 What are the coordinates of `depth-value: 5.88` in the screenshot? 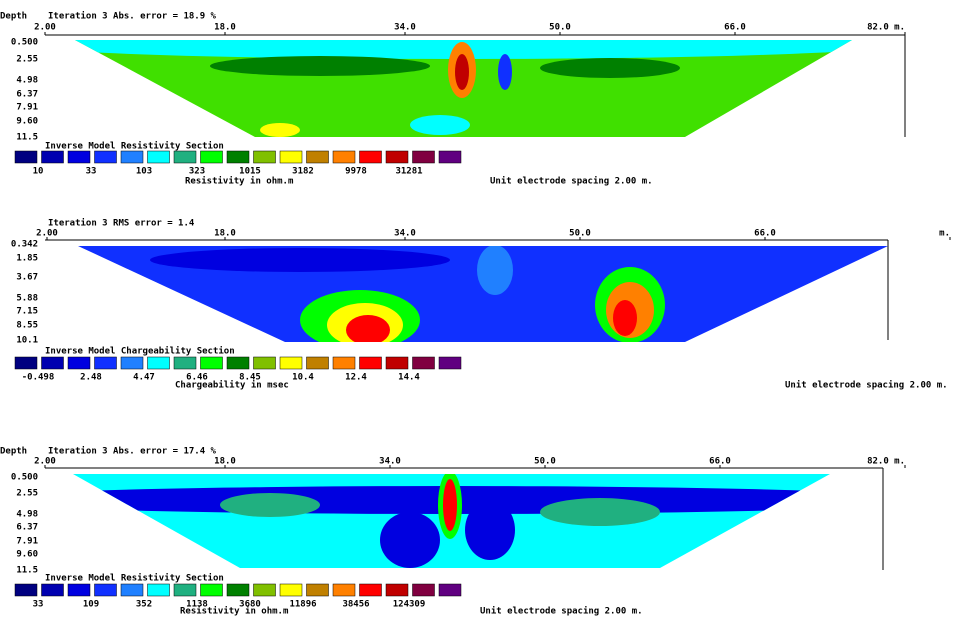 It's located at (27, 299).